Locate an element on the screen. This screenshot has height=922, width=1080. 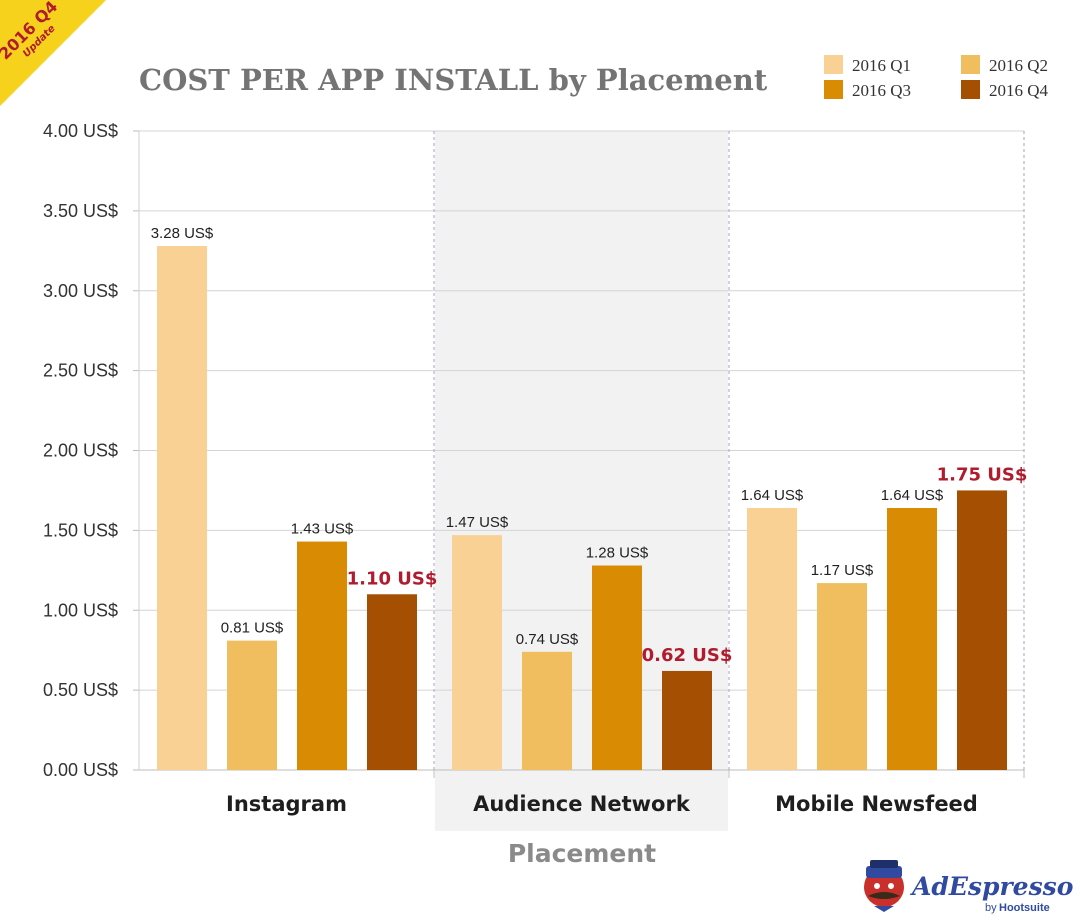
badge-ribbon is located at coordinates (53, 53).